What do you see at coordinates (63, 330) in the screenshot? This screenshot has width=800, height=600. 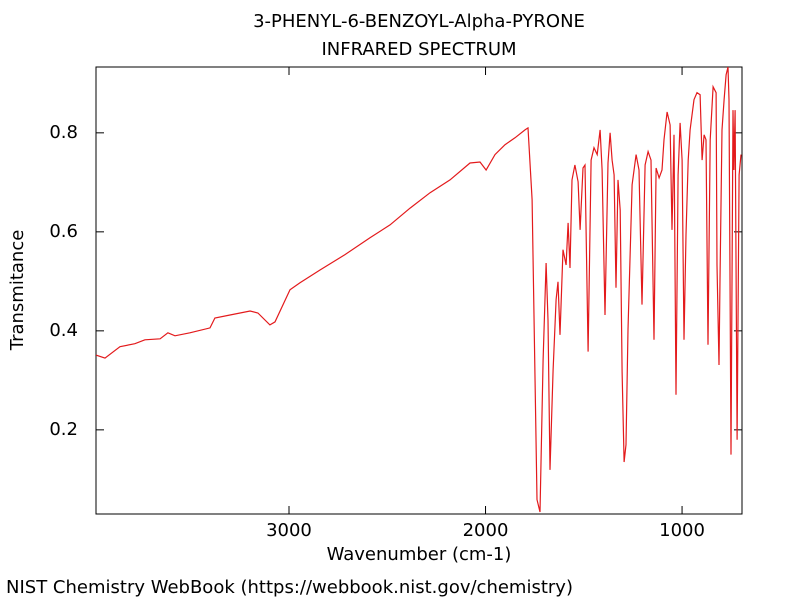 I see `y-tick-label: 0.4` at bounding box center [63, 330].